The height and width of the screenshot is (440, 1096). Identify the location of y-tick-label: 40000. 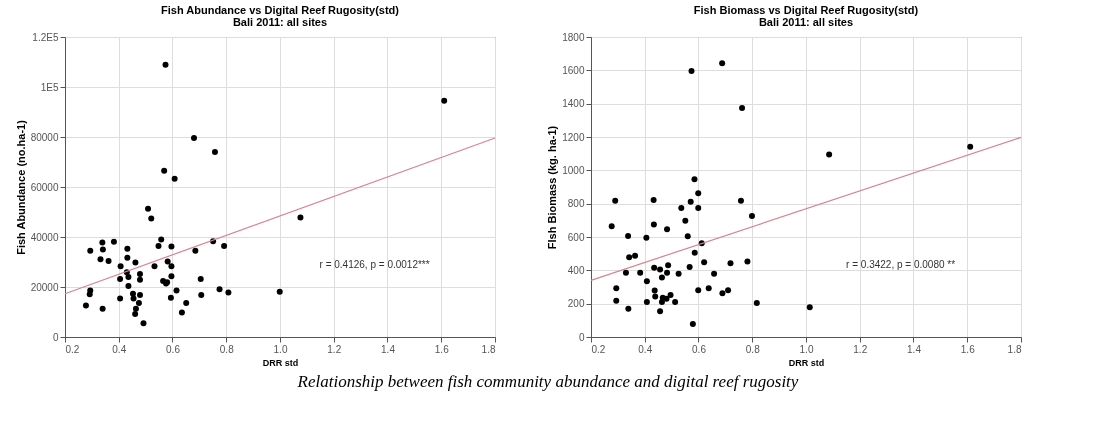
(44, 237).